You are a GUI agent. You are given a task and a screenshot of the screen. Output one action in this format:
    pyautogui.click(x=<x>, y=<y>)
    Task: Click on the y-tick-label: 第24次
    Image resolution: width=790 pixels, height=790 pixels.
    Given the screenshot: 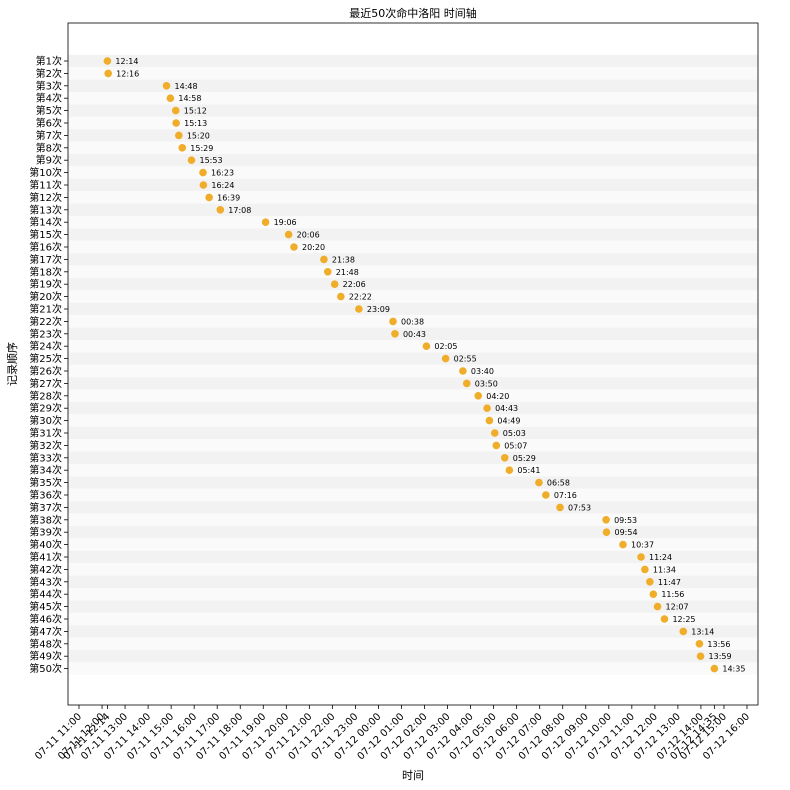 What is the action you would take?
    pyautogui.click(x=45, y=346)
    